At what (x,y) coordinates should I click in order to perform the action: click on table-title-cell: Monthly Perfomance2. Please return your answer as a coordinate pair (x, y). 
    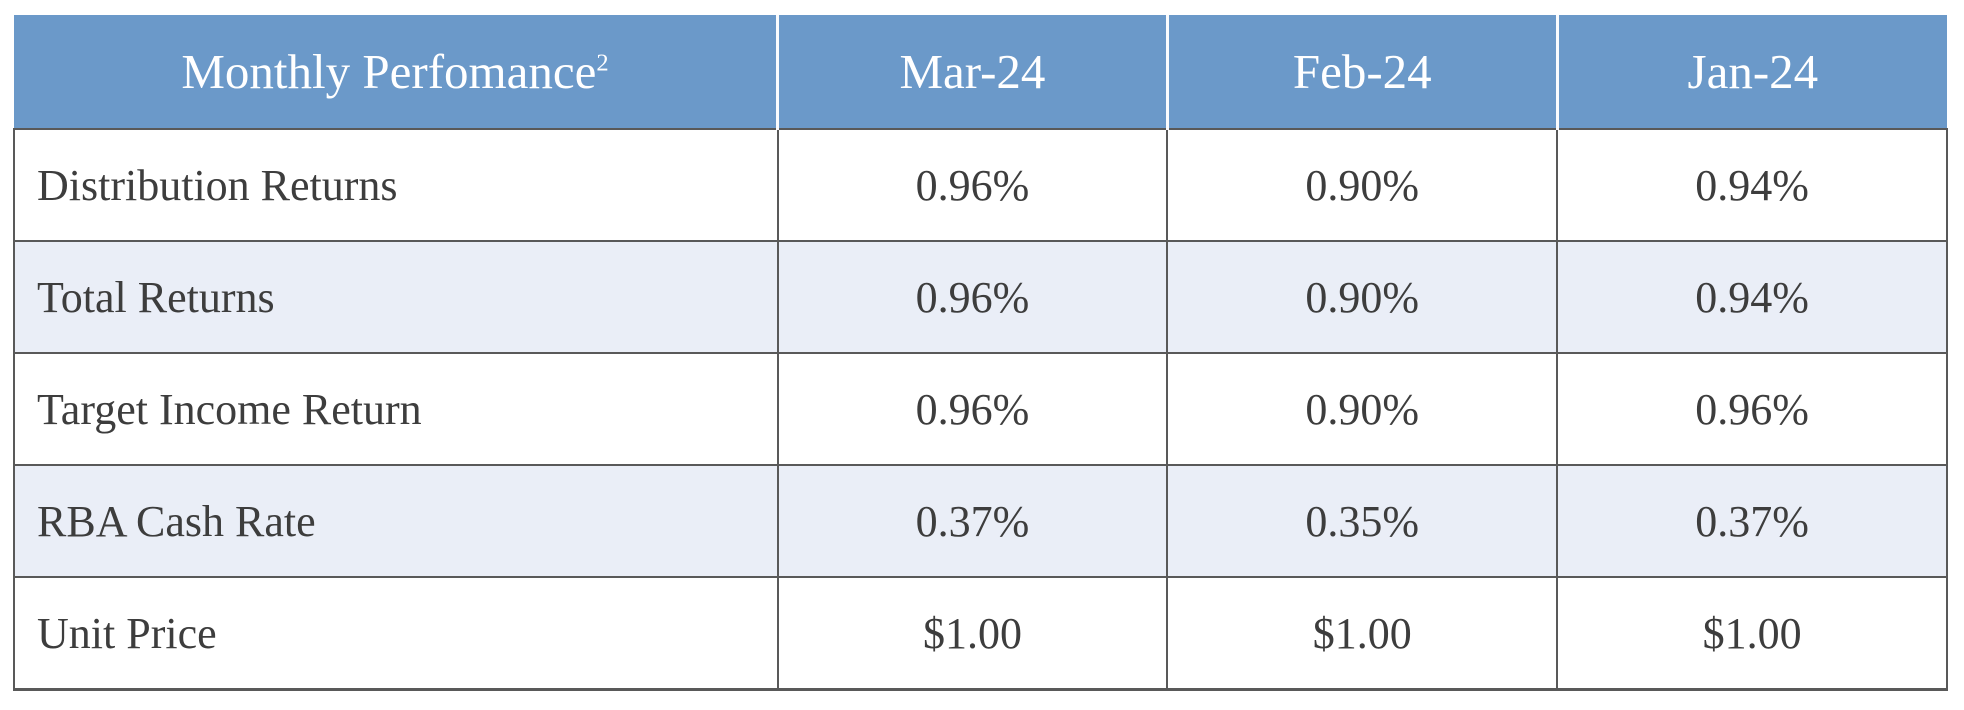
    Looking at the image, I should click on (396, 72).